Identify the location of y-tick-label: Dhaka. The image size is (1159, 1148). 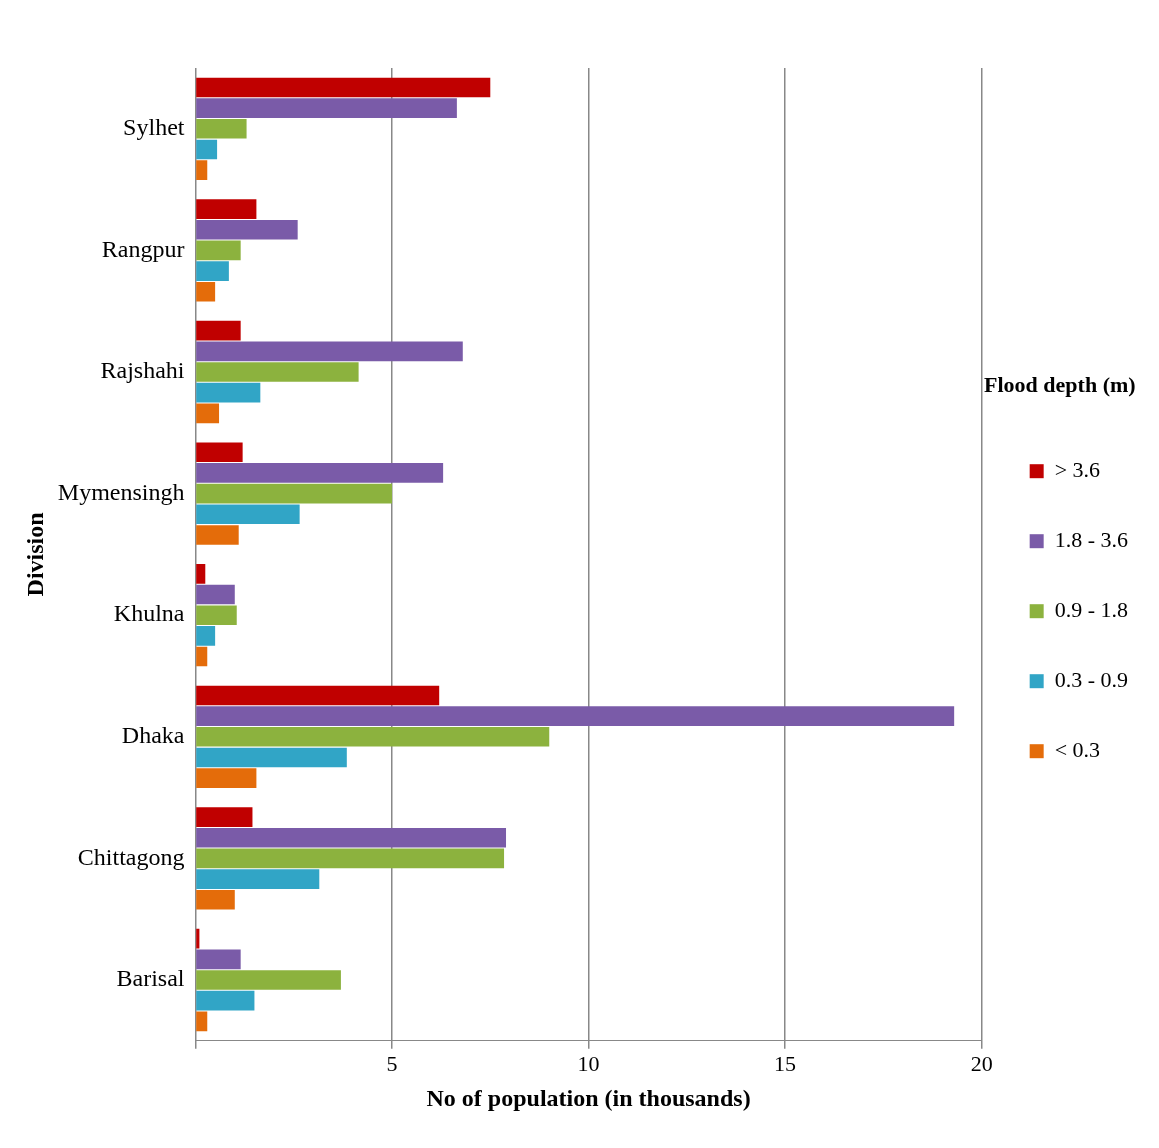
(153, 735).